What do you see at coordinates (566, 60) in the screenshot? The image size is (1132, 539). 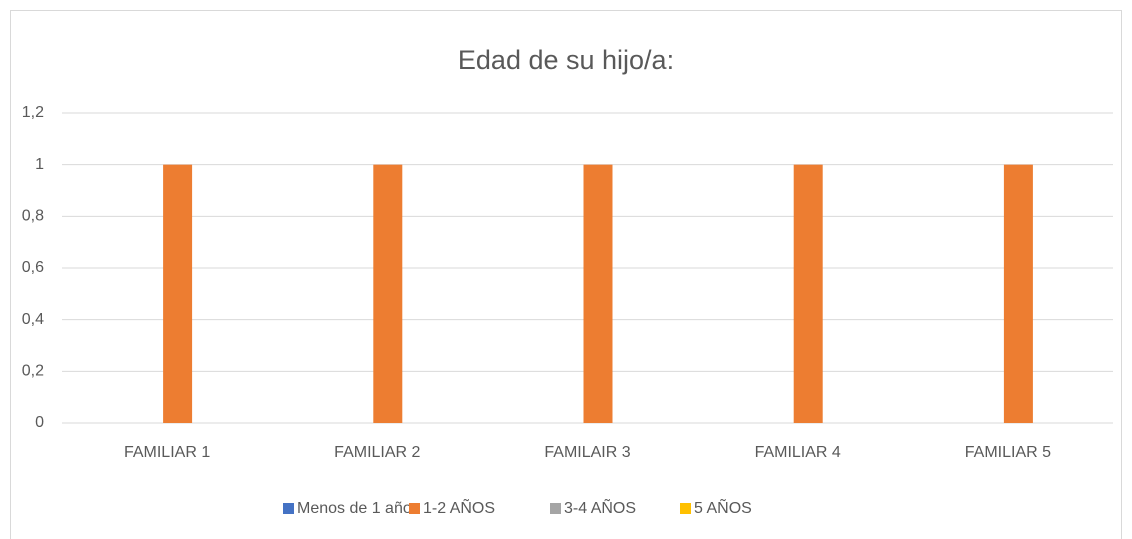 I see `chart-title: Edad de su hijo/a:` at bounding box center [566, 60].